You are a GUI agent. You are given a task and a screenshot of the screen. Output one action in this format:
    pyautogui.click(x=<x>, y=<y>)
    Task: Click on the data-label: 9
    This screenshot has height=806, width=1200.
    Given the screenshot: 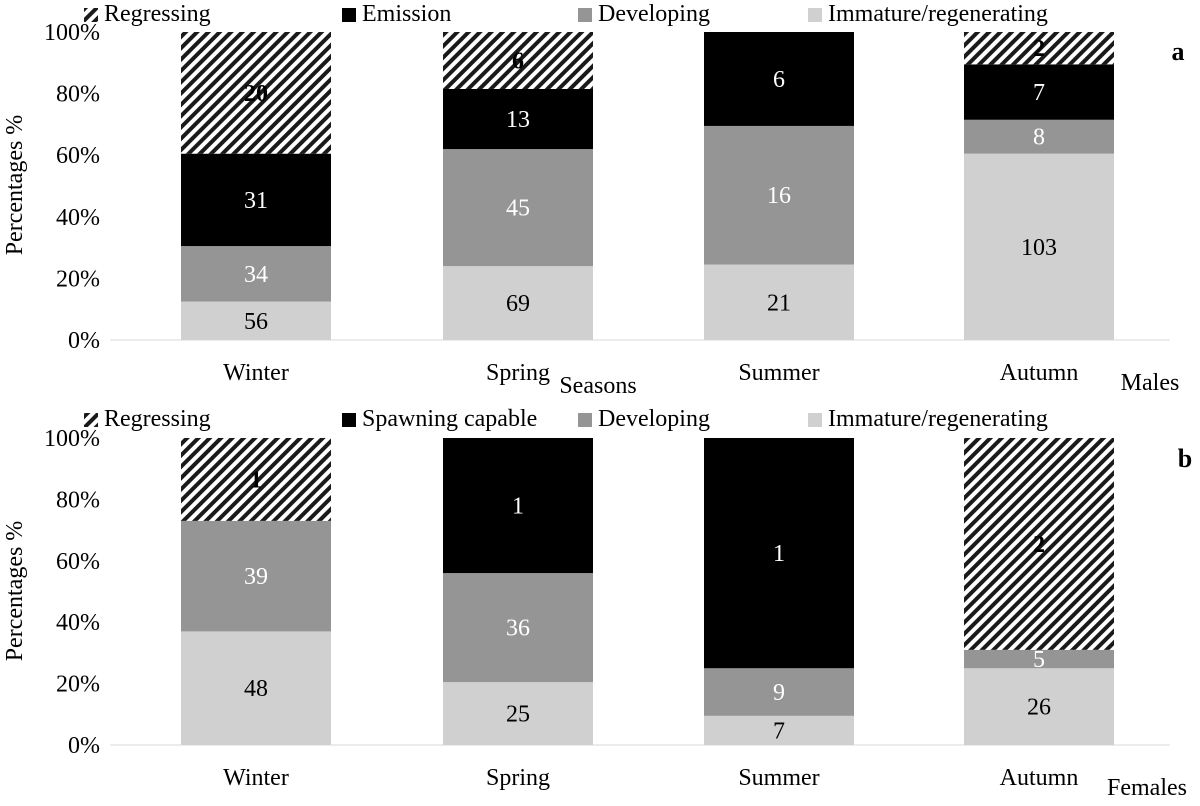 What is the action you would take?
    pyautogui.click(x=779, y=693)
    